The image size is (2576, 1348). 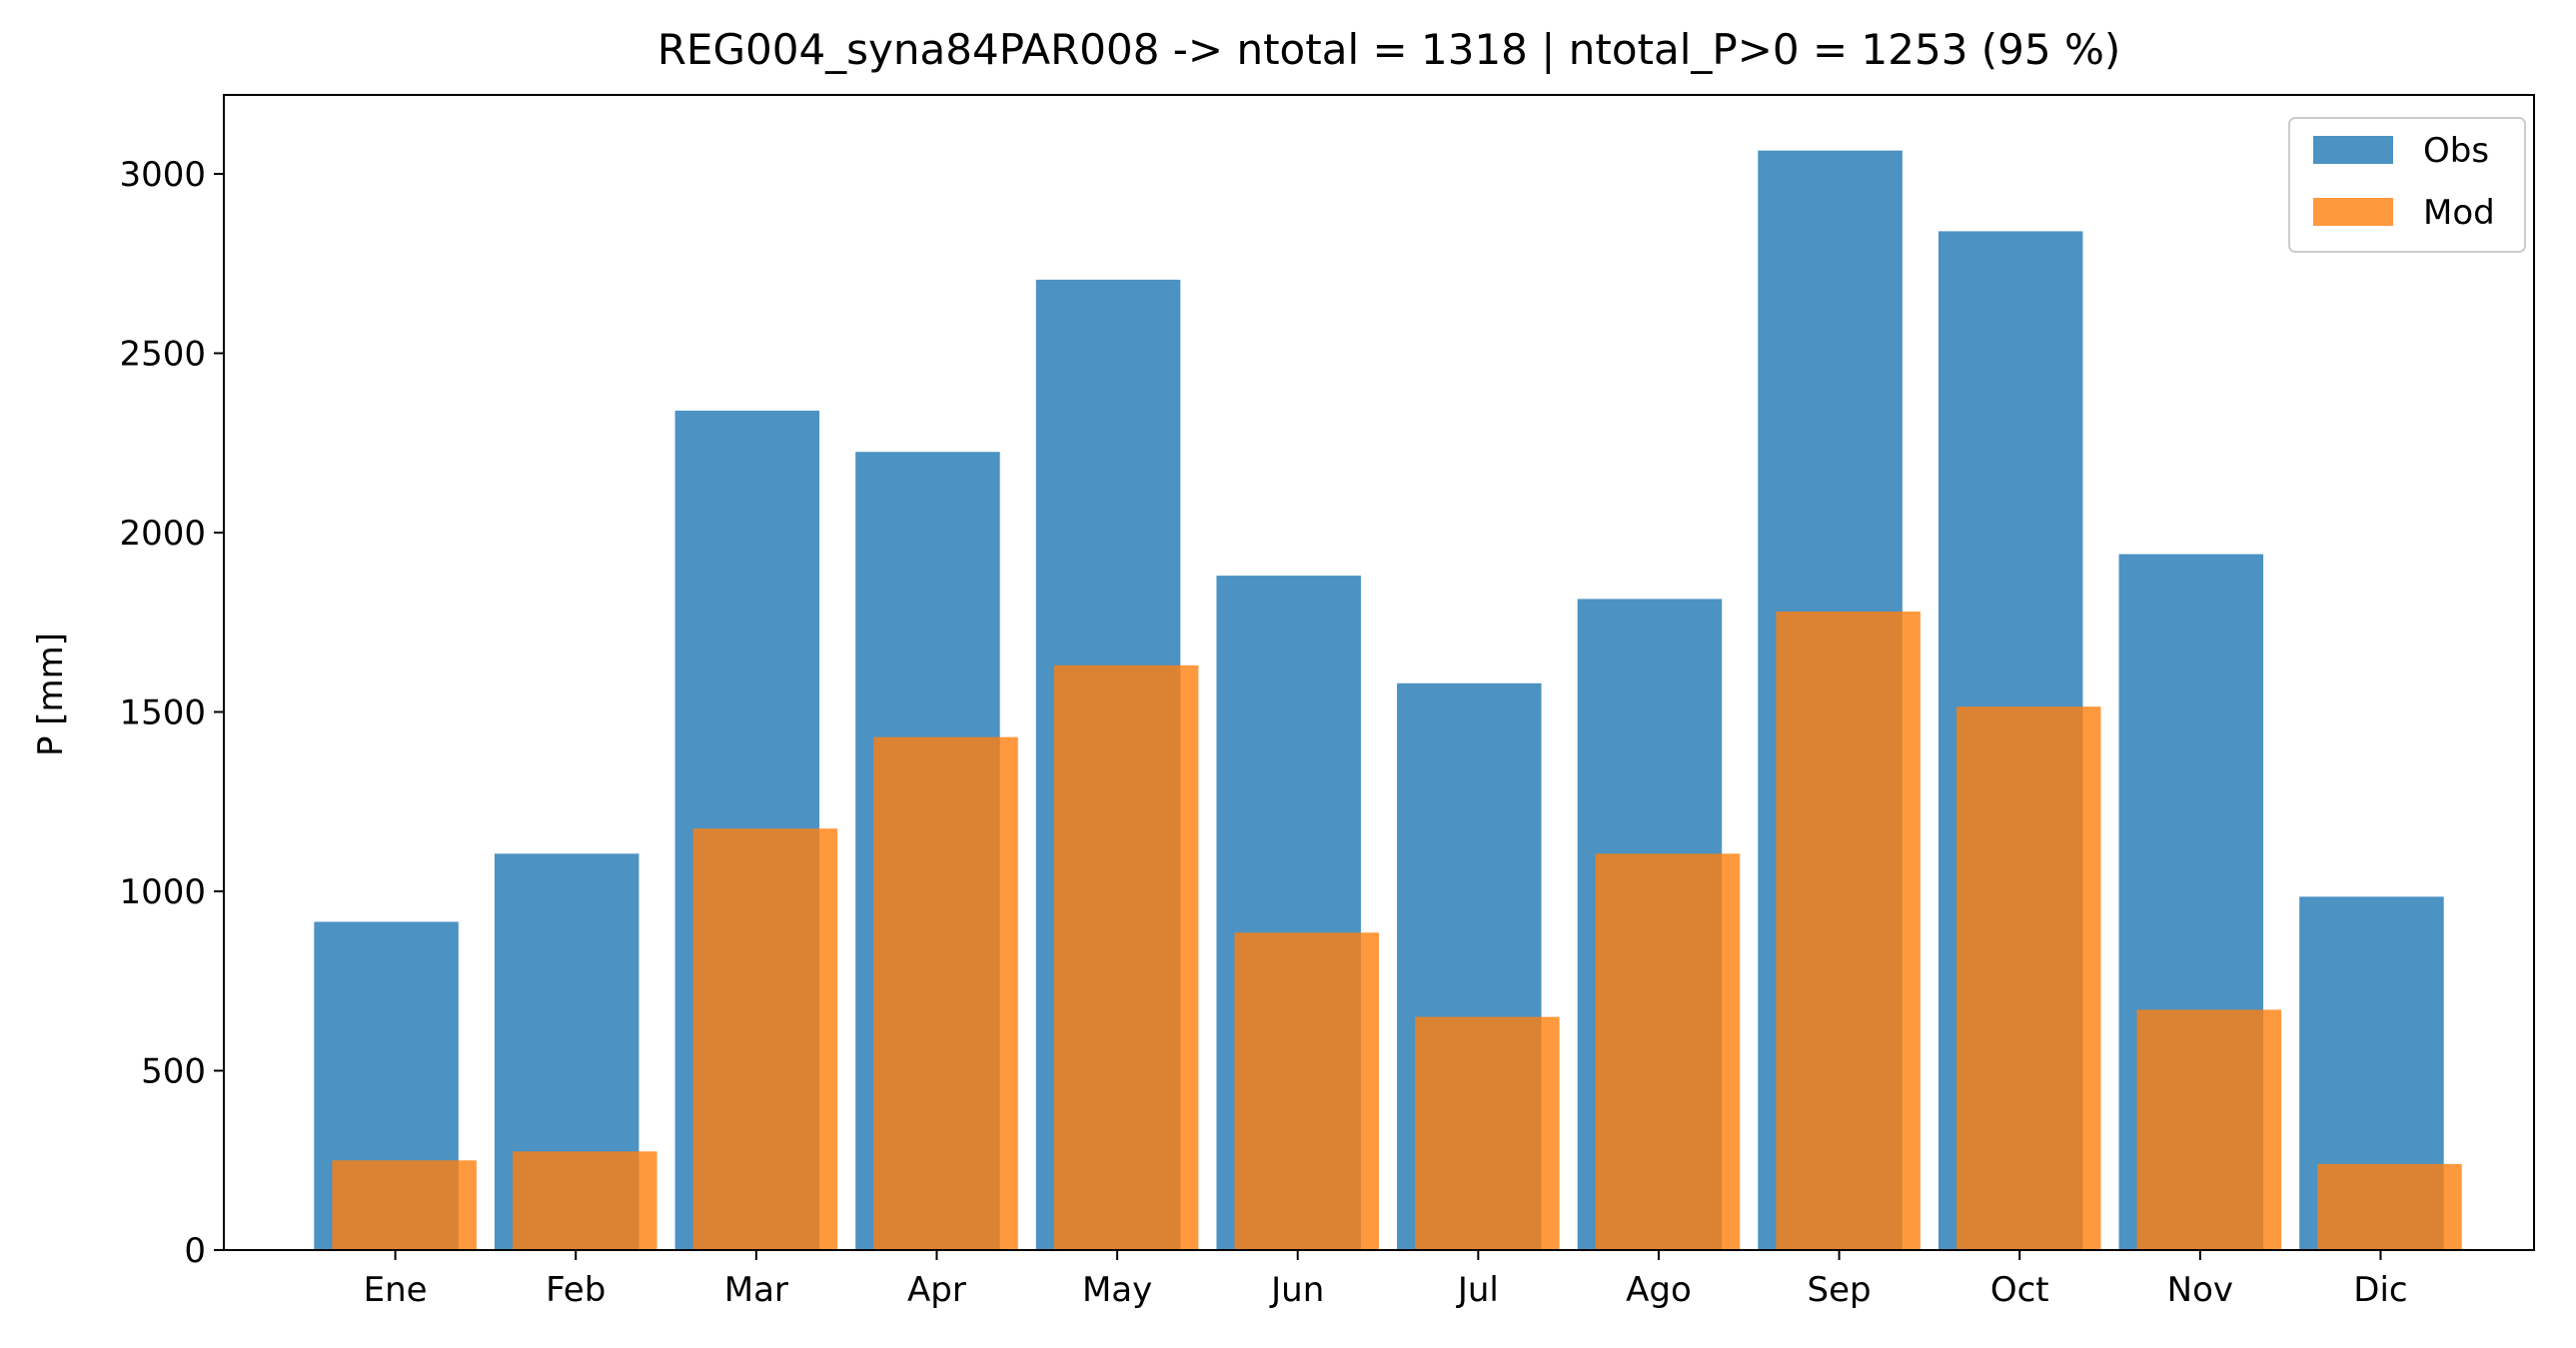 What do you see at coordinates (1668, 1051) in the screenshot?
I see `bar-mod-ago` at bounding box center [1668, 1051].